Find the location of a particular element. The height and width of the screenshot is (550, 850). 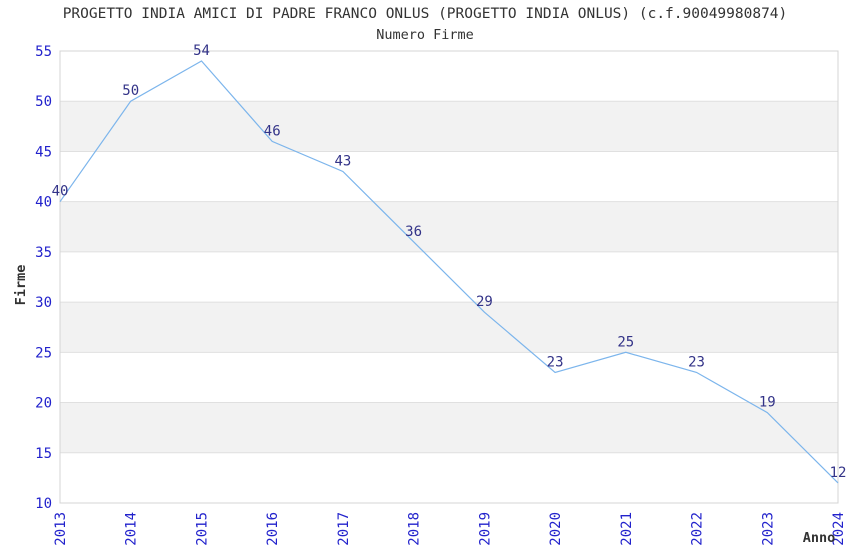

y-tick-label: 50 is located at coordinates (43, 102).